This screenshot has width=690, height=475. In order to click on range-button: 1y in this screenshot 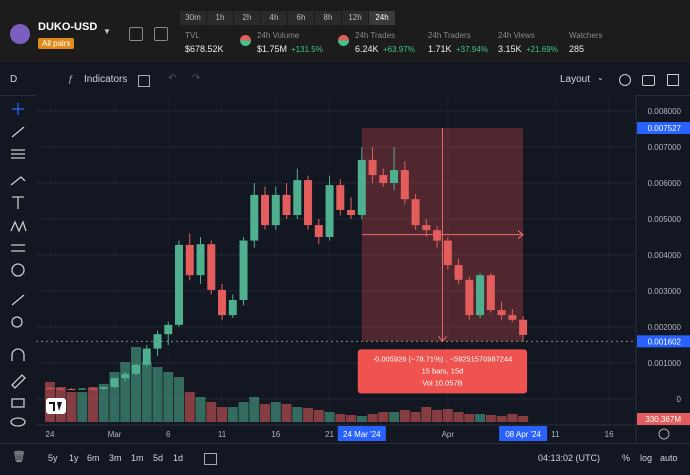, I will do `click(74, 458)`.